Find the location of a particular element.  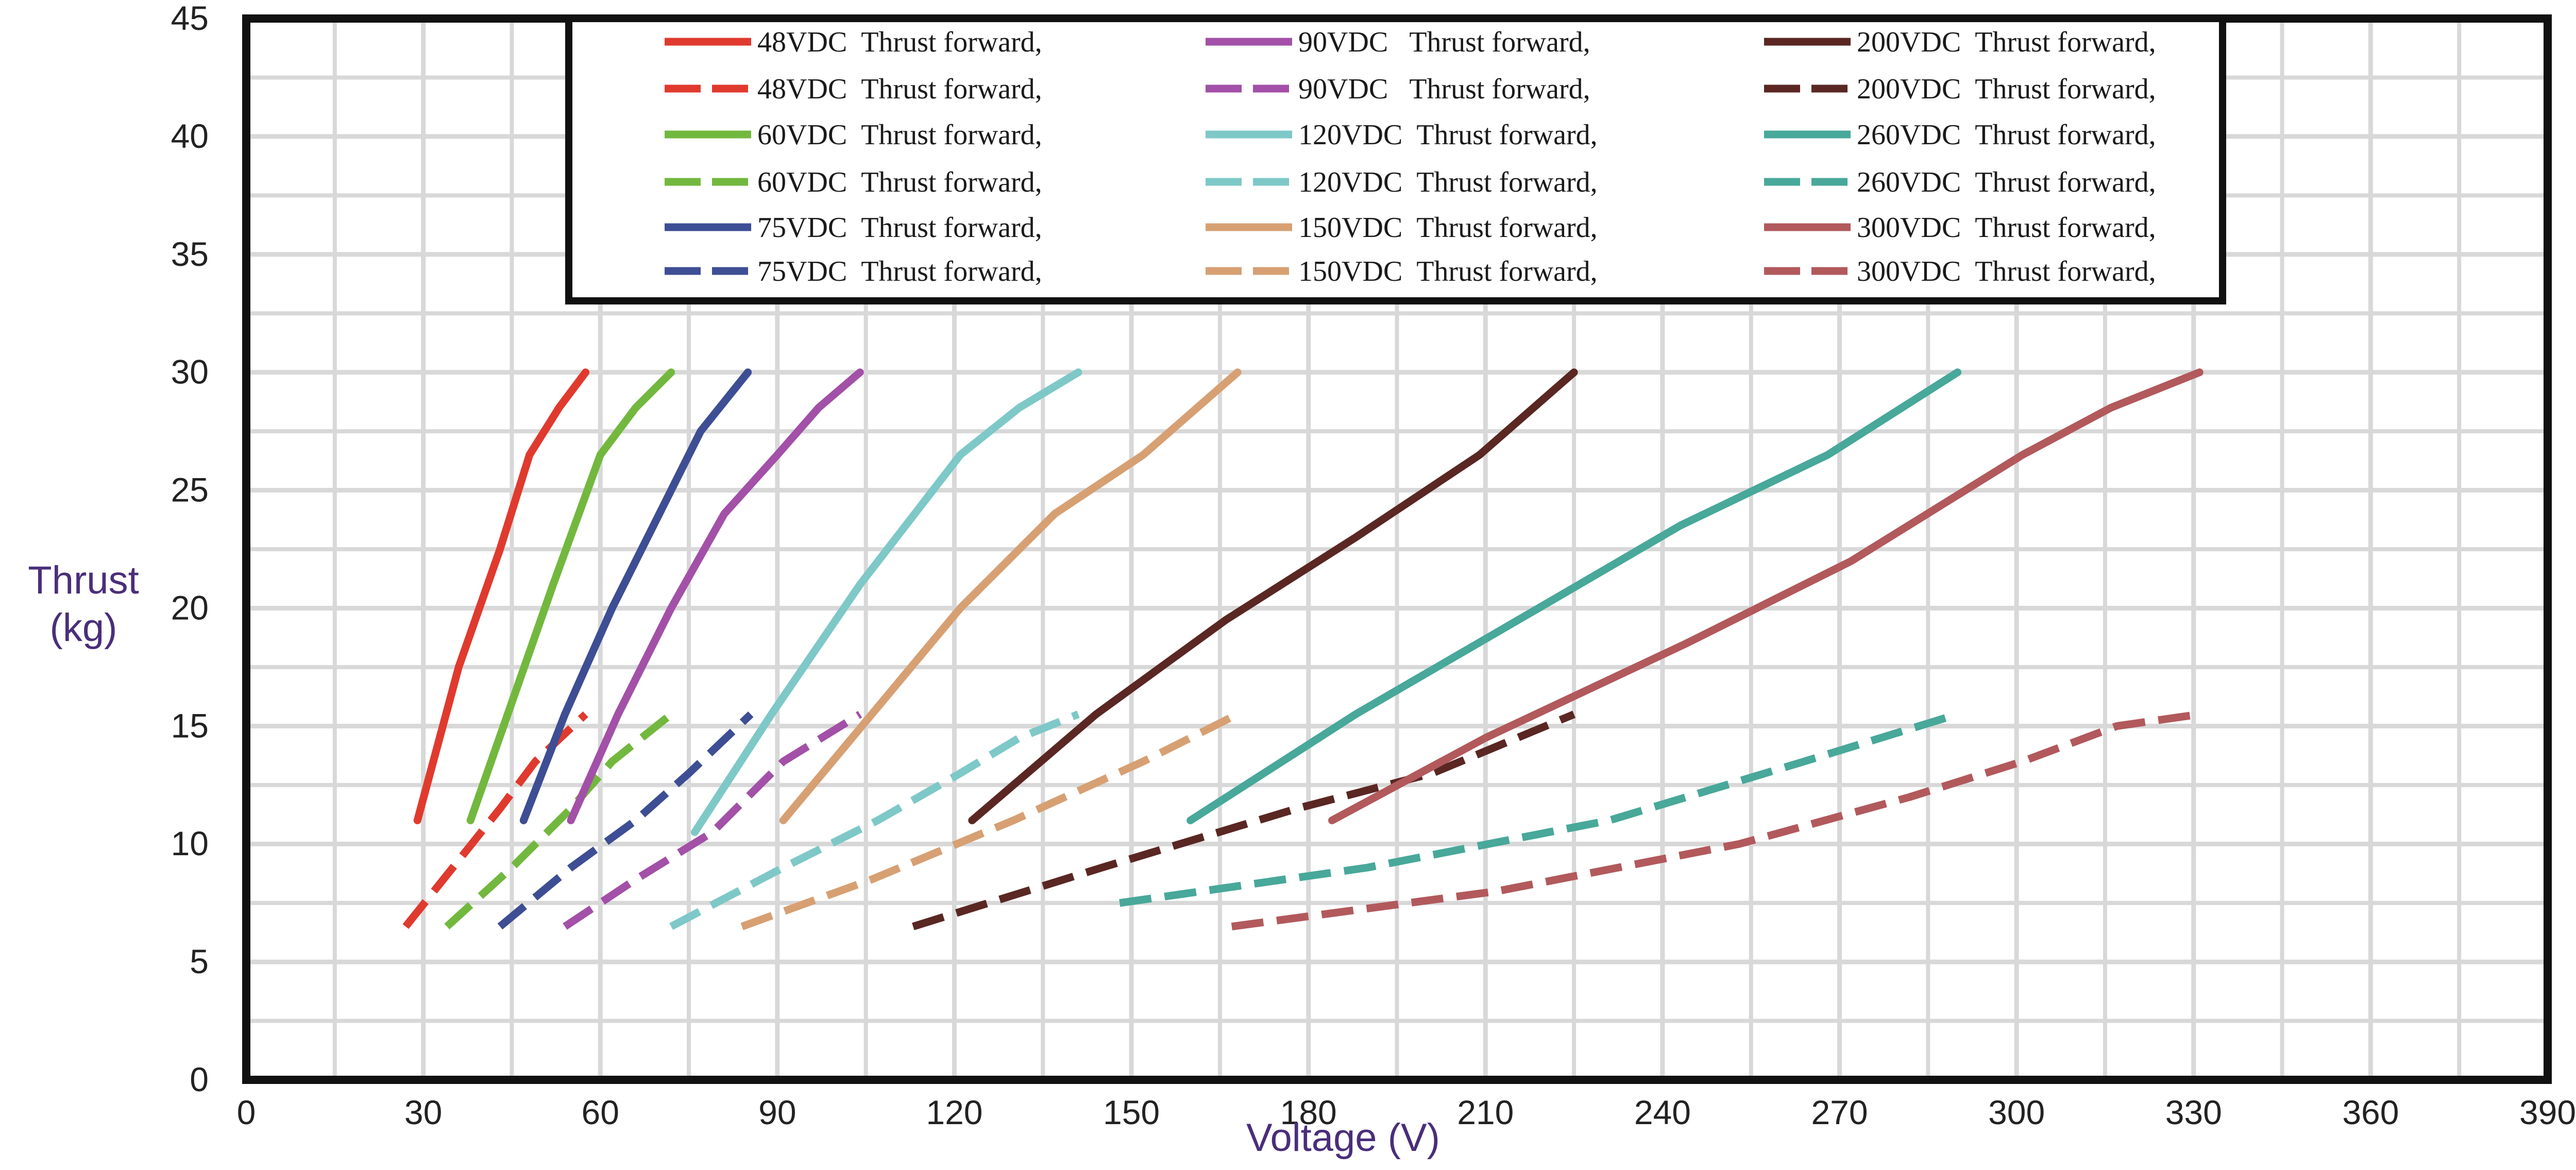

y-tick-label: 15 is located at coordinates (190, 725).